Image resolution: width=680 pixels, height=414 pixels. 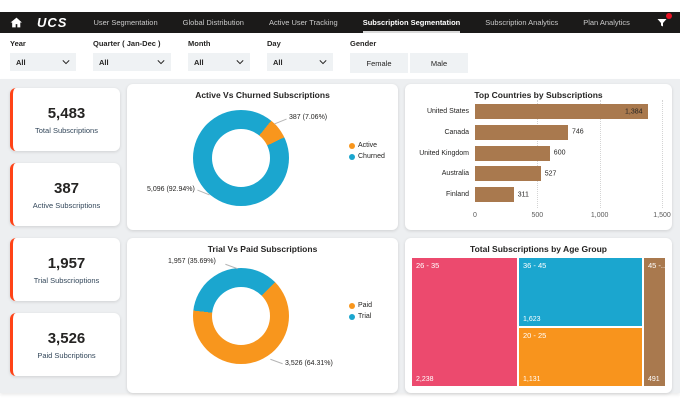 I want to click on tab-user-segmentation: User Segmentation, so click(x=125, y=22).